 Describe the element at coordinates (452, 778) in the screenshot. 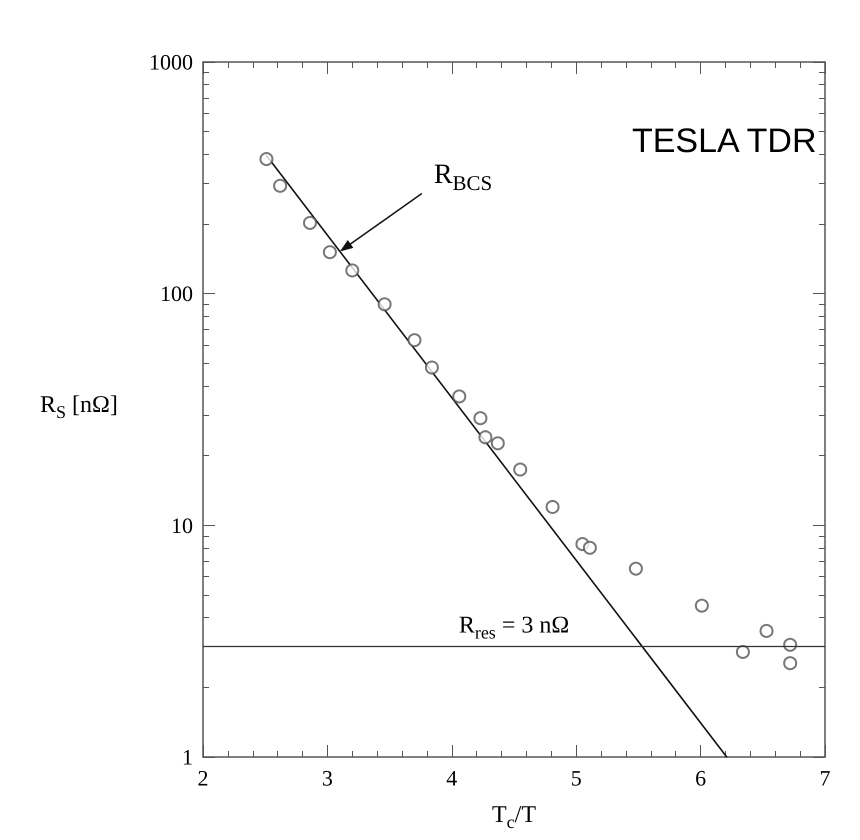

I see `x-tick-label: 4` at that location.